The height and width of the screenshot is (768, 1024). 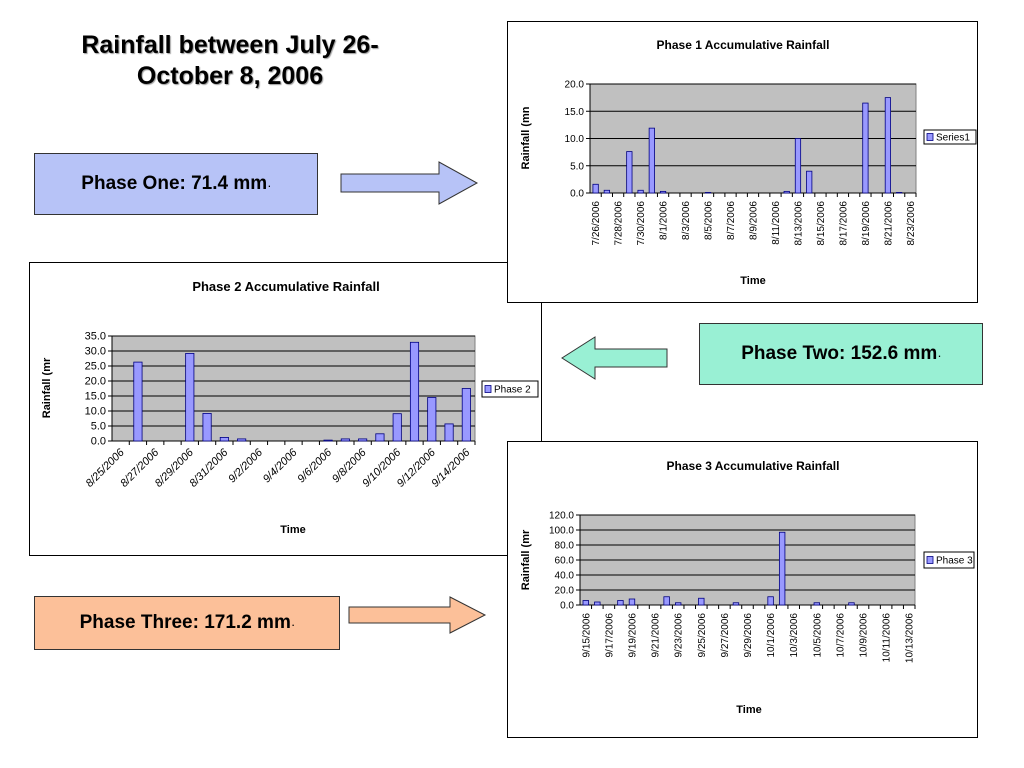 What do you see at coordinates (565, 561) in the screenshot?
I see `y-tick-label: 60.0` at bounding box center [565, 561].